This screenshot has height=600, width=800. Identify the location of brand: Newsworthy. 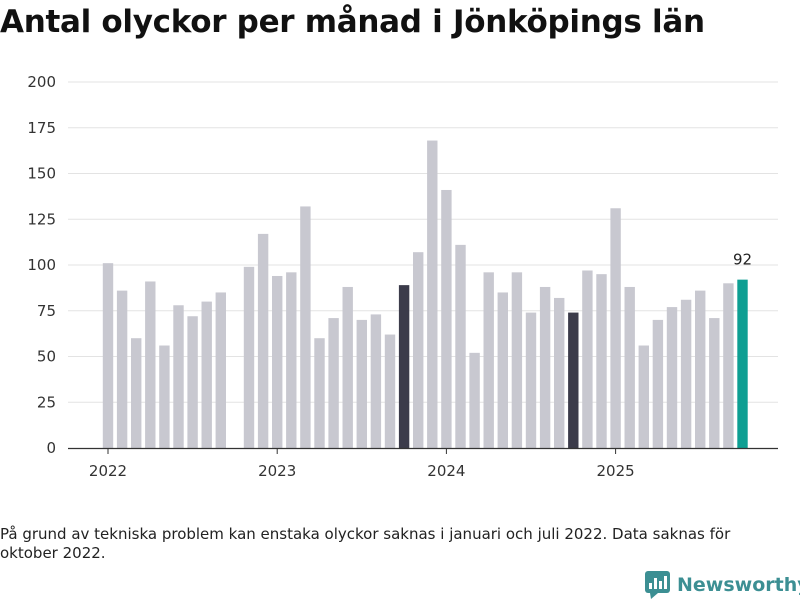
(722, 585).